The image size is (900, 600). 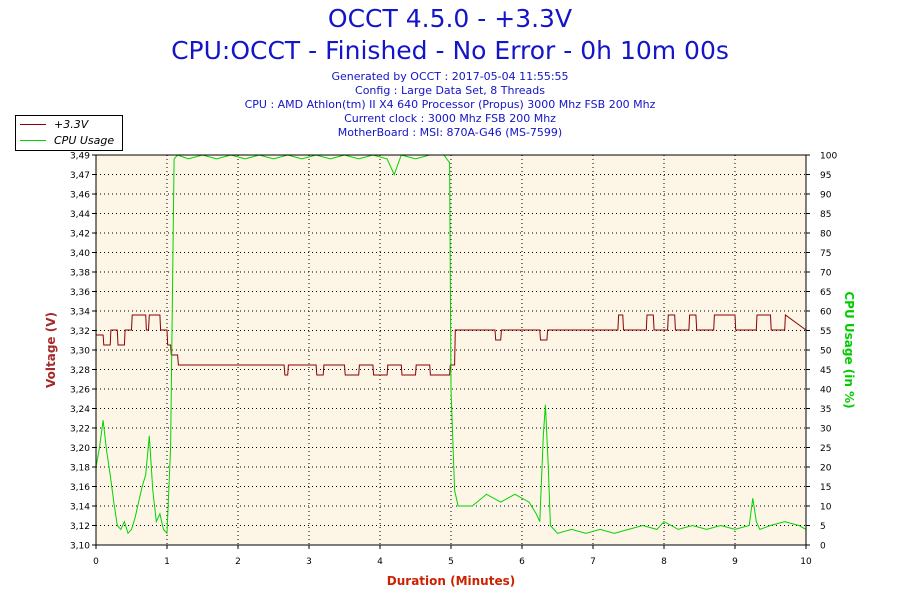 What do you see at coordinates (825, 293) in the screenshot?
I see `y2-tick-label: 65` at bounding box center [825, 293].